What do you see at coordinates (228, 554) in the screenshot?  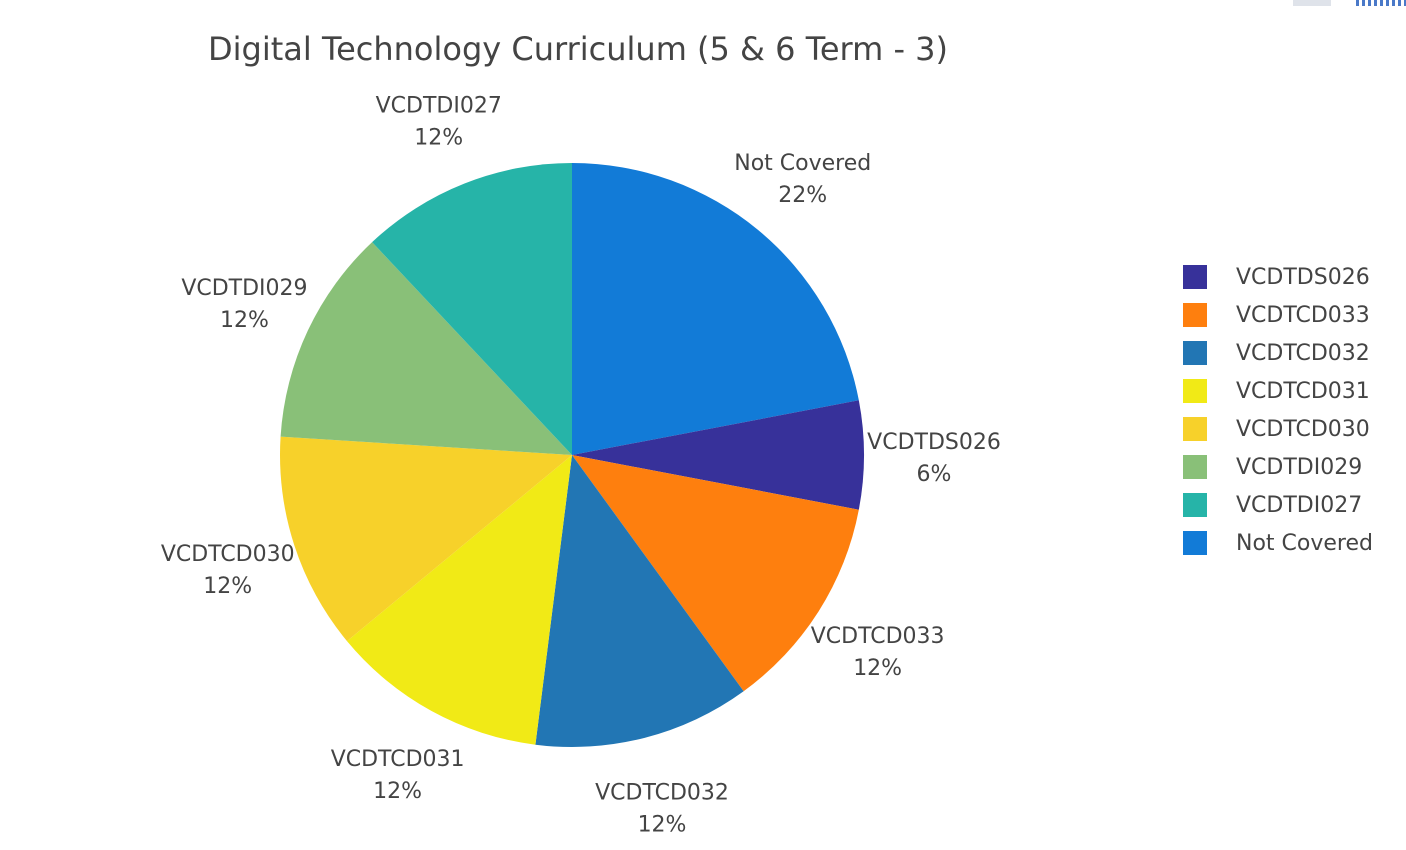 I see `slice-label-name: VCDTCD030` at bounding box center [228, 554].